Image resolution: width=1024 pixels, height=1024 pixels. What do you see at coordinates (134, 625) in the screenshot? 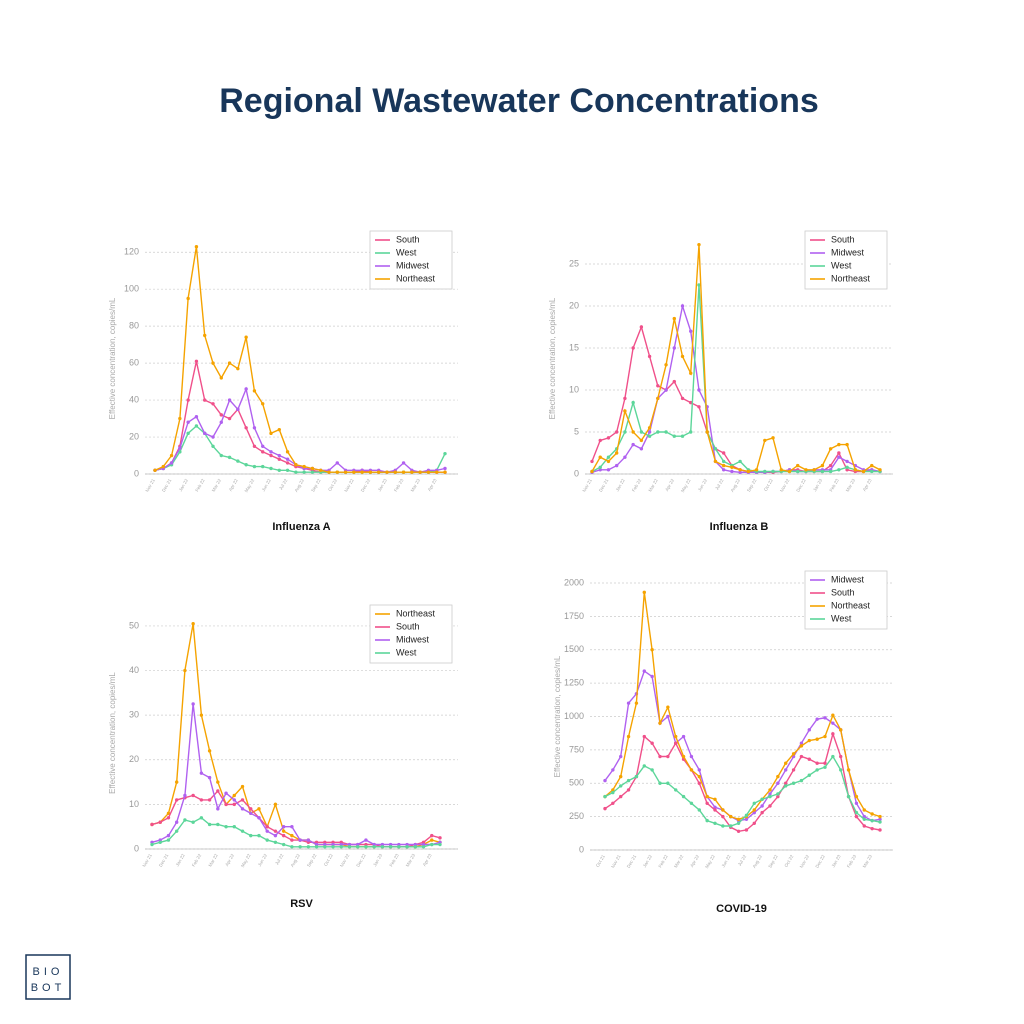
I see `y-tick-label: 50` at bounding box center [134, 625].